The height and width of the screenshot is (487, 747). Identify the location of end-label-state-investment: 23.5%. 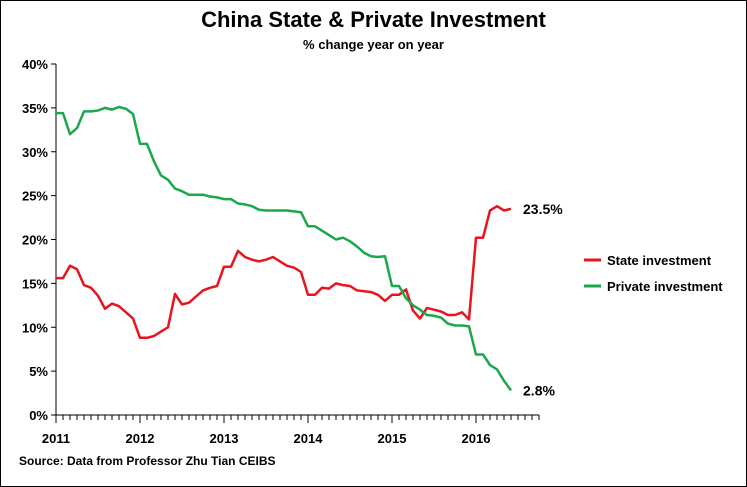
(543, 209).